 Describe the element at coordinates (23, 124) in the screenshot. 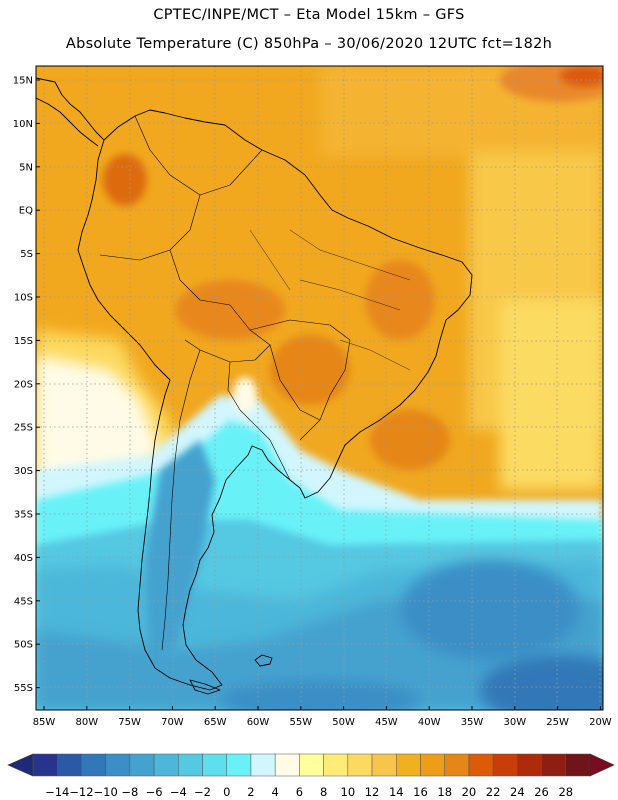

I see `lat-label: 10N` at that location.